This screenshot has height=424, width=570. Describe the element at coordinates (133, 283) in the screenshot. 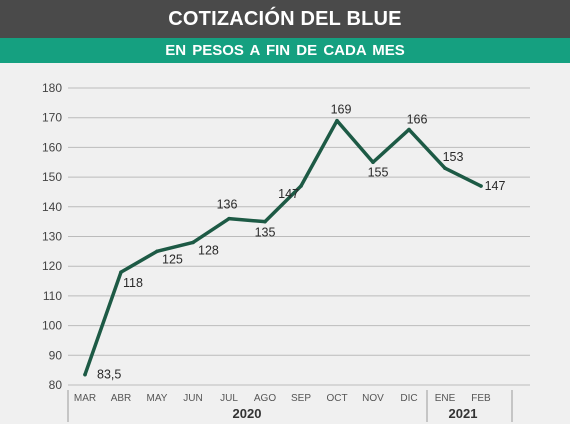

I see `data-label: 118` at that location.